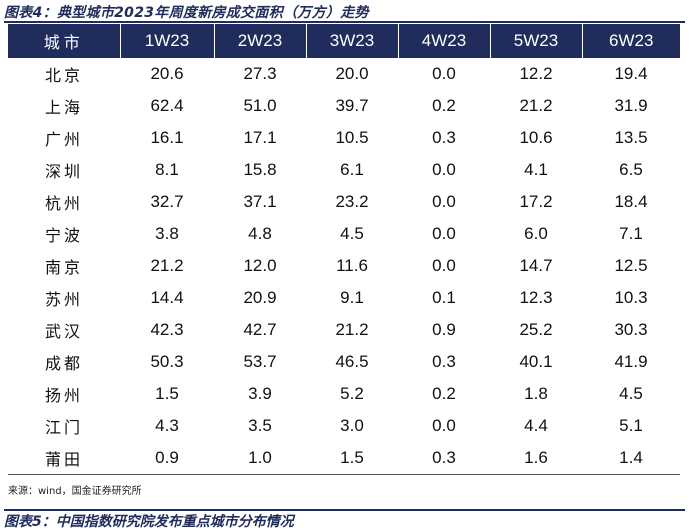  Describe the element at coordinates (260, 233) in the screenshot. I see `value-cell: 4.8` at that location.